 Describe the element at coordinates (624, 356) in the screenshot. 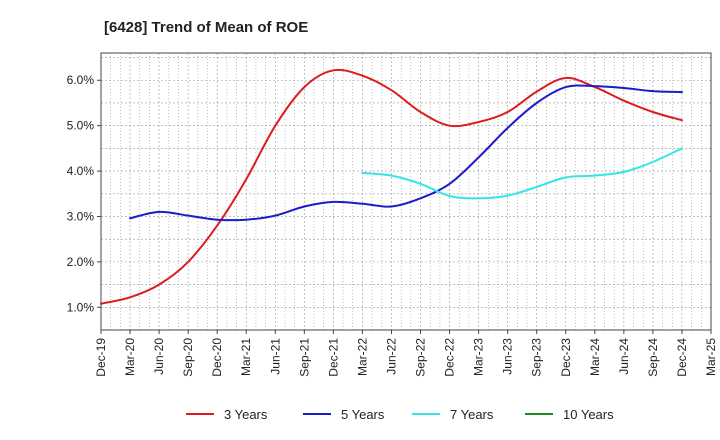

I see `x-tick-label: Jun-24` at that location.